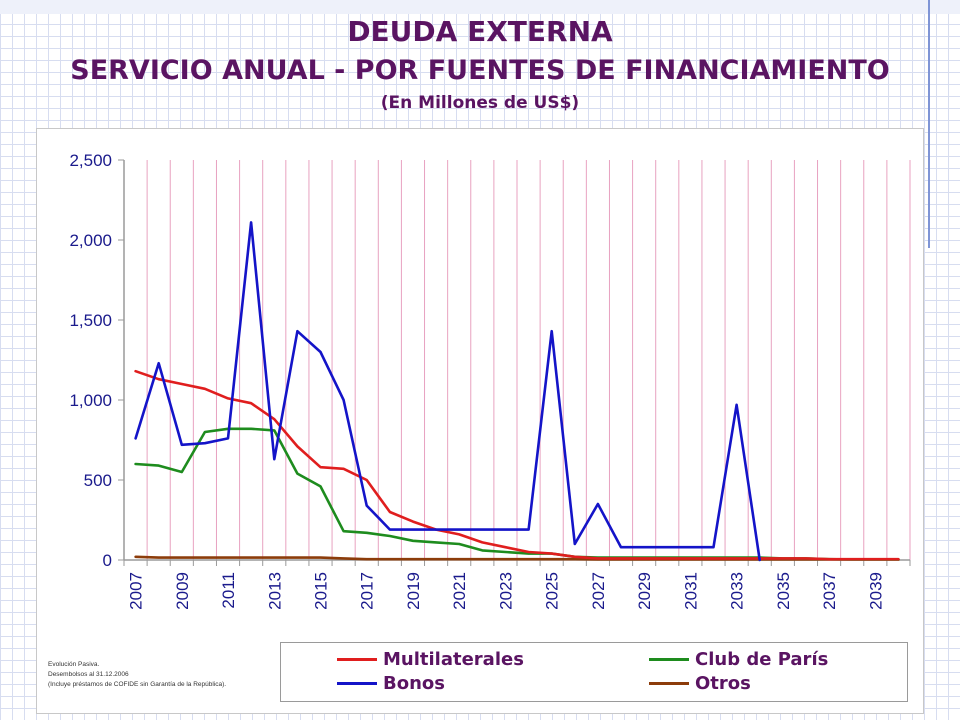  I want to click on x-tick-label: 2007, so click(136, 591).